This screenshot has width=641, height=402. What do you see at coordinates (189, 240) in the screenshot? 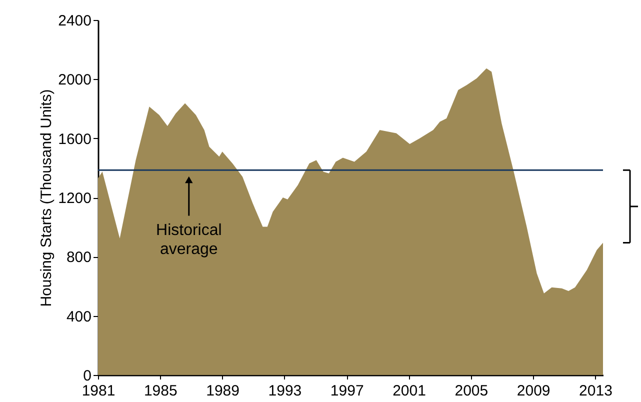
I see `annotation: Historical average` at bounding box center [189, 240].